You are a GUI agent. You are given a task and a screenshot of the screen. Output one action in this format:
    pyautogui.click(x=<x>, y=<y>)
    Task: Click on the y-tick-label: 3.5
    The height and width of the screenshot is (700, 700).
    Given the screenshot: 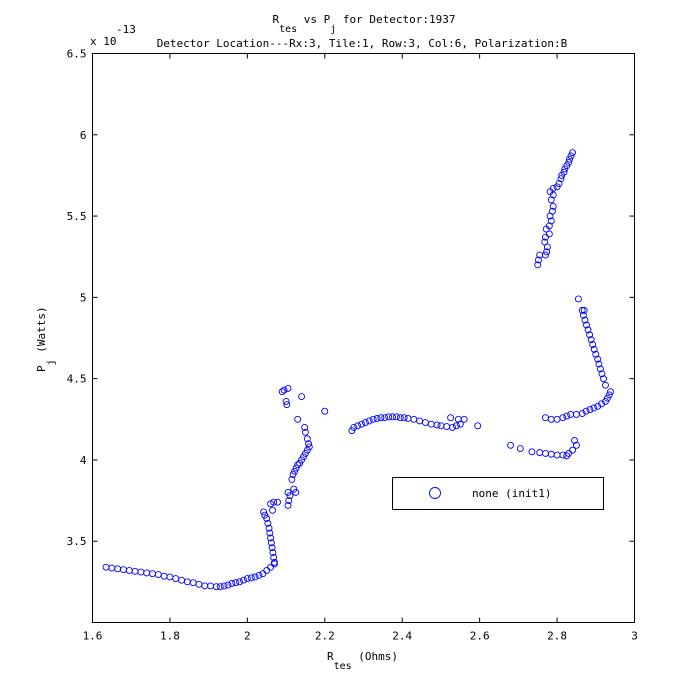 What is the action you would take?
    pyautogui.click(x=77, y=541)
    